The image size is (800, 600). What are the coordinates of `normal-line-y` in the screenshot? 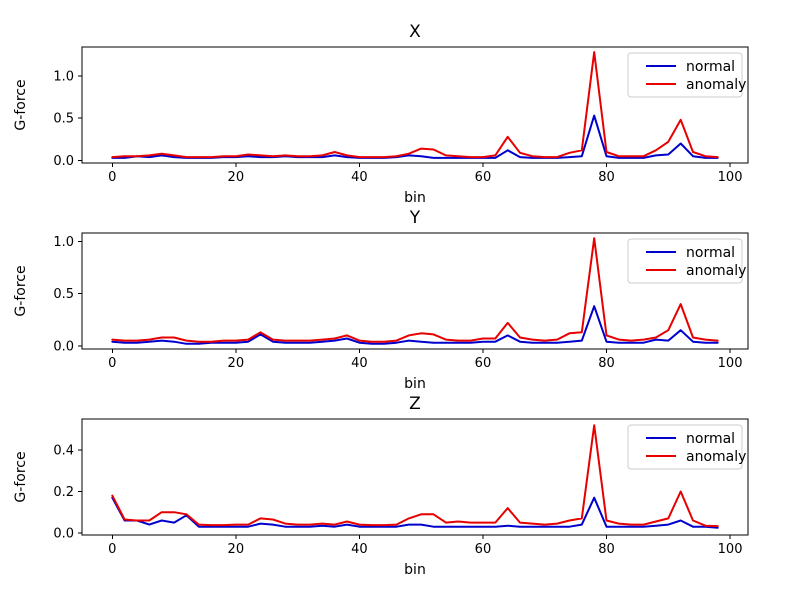 It's located at (415, 325).